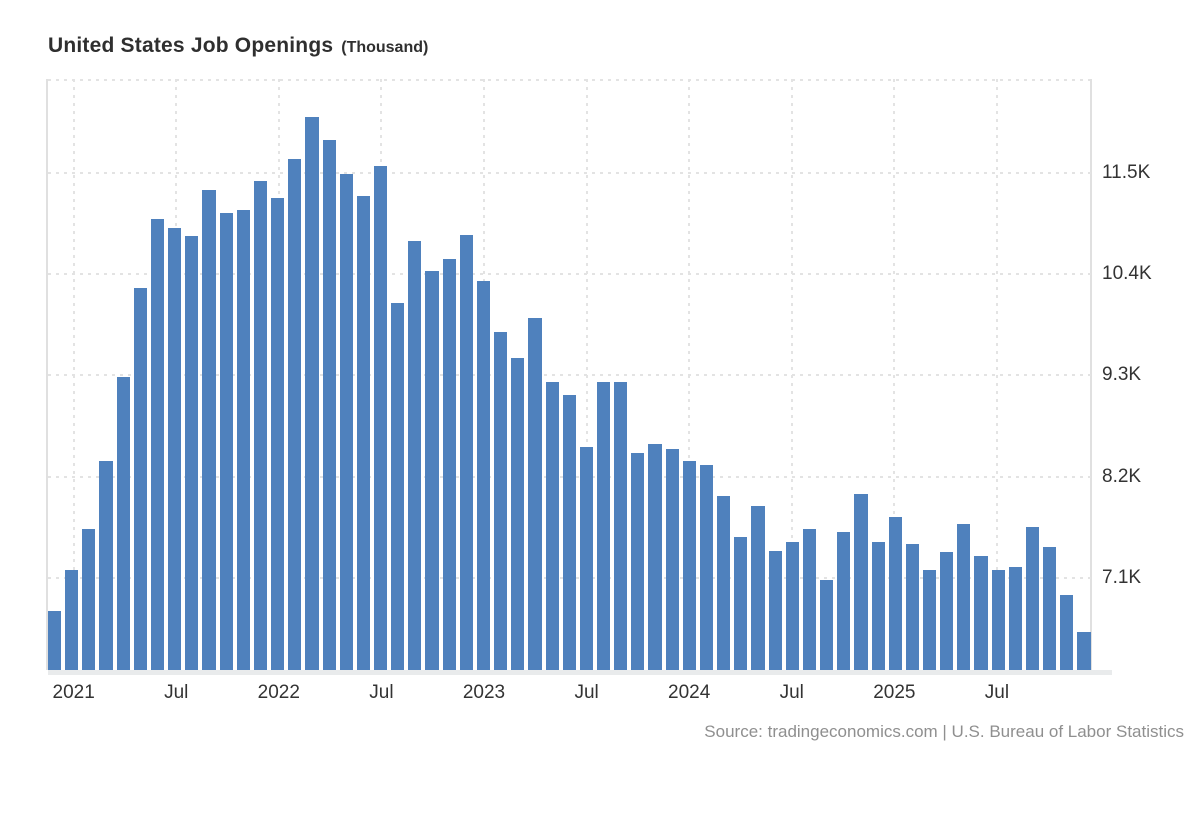 Image resolution: width=1200 pixels, height=820 pixels. I want to click on plot-top-border, so click(569, 80).